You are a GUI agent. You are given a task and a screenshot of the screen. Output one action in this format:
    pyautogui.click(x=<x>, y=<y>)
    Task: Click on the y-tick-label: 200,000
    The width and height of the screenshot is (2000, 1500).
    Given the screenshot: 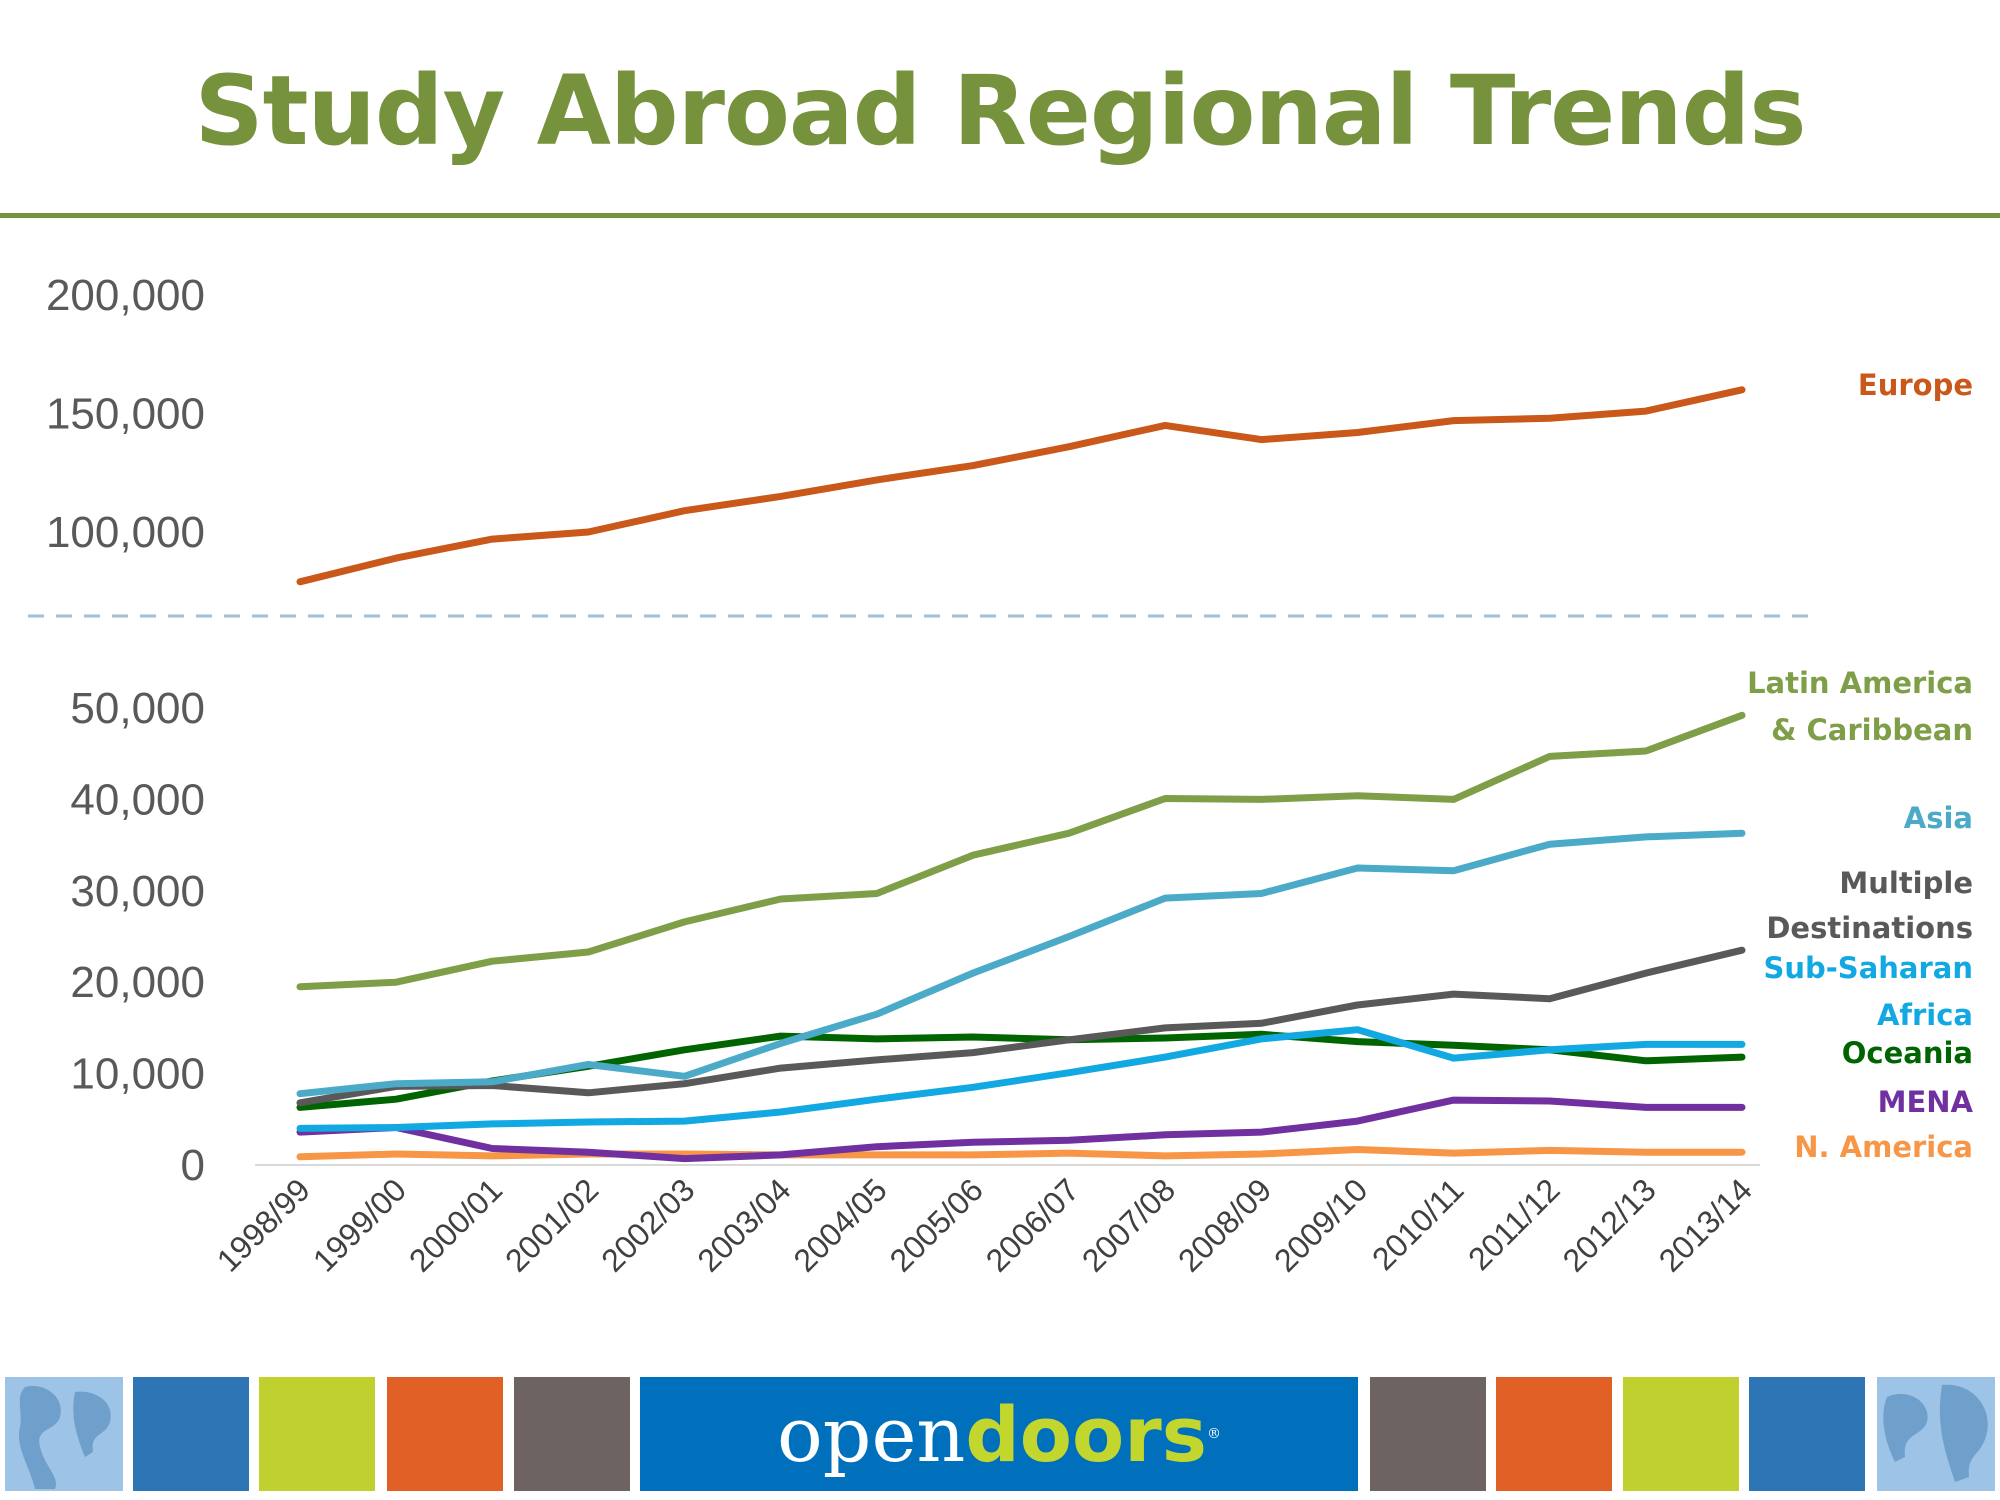 What is the action you would take?
    pyautogui.click(x=125, y=295)
    